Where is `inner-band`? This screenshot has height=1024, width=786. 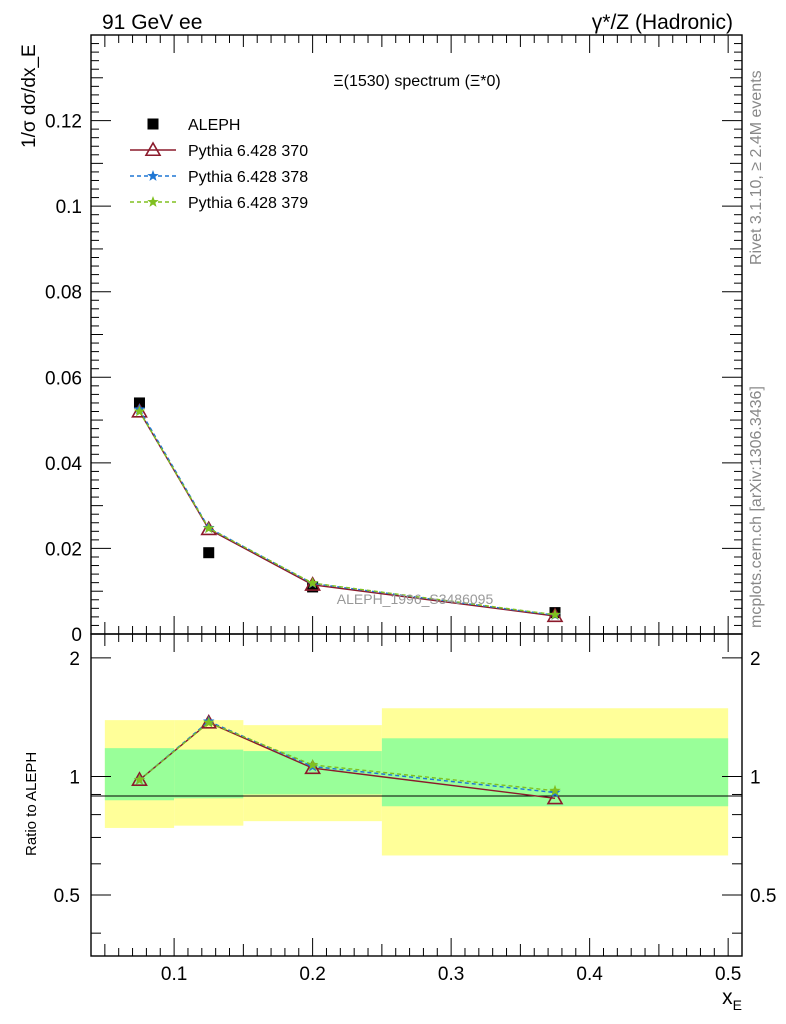
inner-band is located at coordinates (209, 774).